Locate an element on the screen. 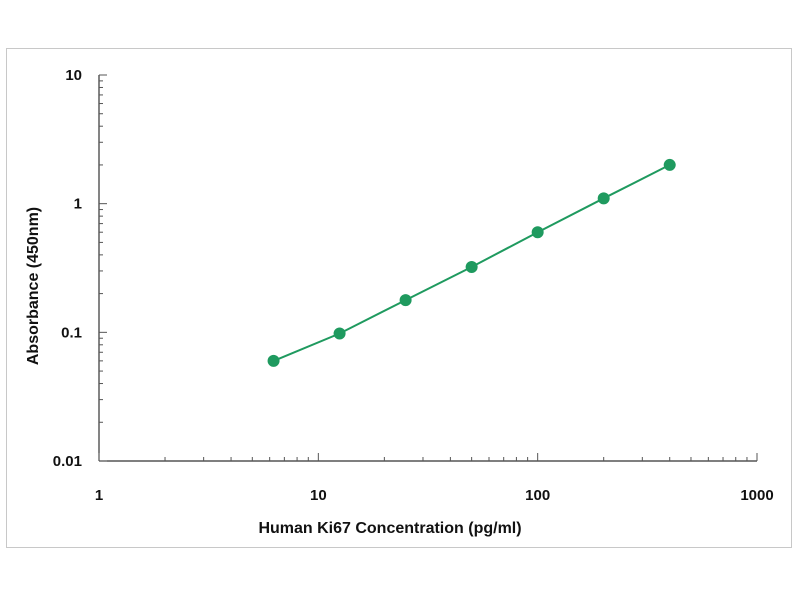 The width and height of the screenshot is (800, 600). x-tick-label: 100 is located at coordinates (537, 495).